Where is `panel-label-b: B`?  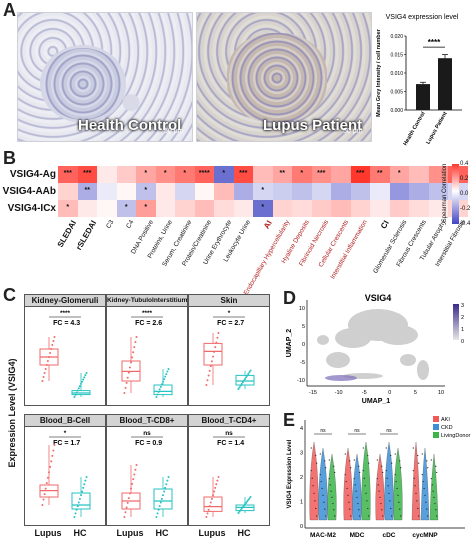 panel-label-b: B is located at coordinates (9, 158).